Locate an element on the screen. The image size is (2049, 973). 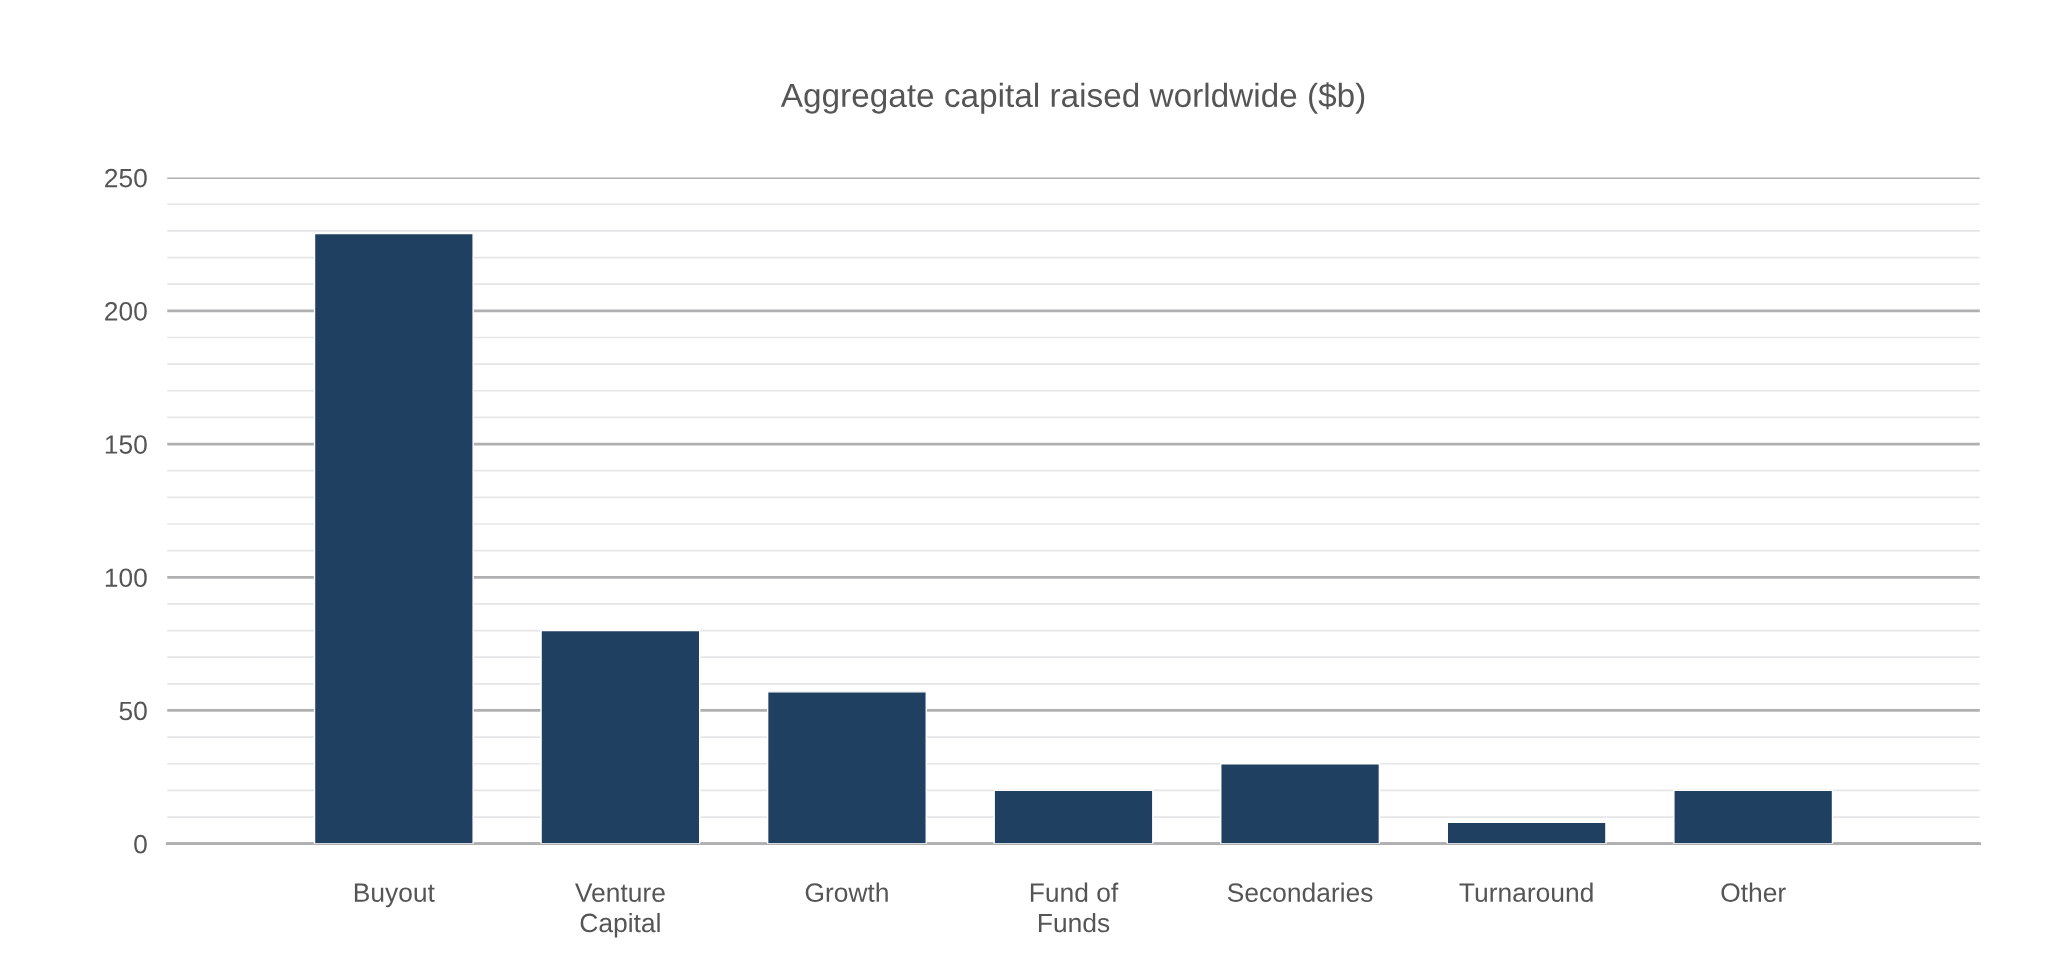
x-tick-label: Venture Capital is located at coordinates (620, 910).